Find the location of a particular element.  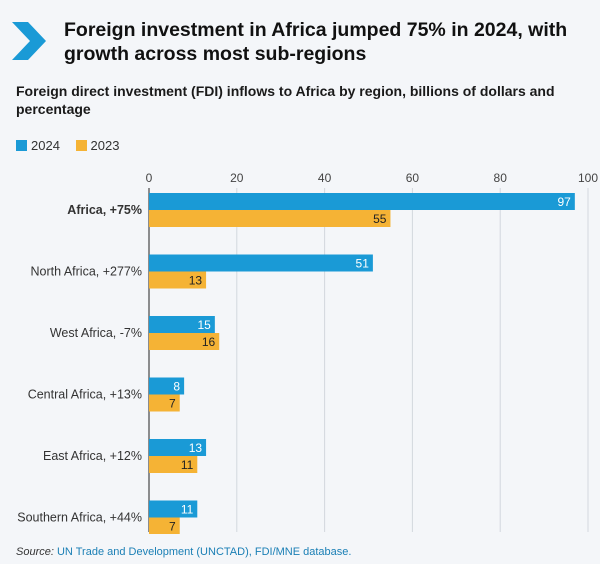

x-tick-label: 20 is located at coordinates (237, 178).